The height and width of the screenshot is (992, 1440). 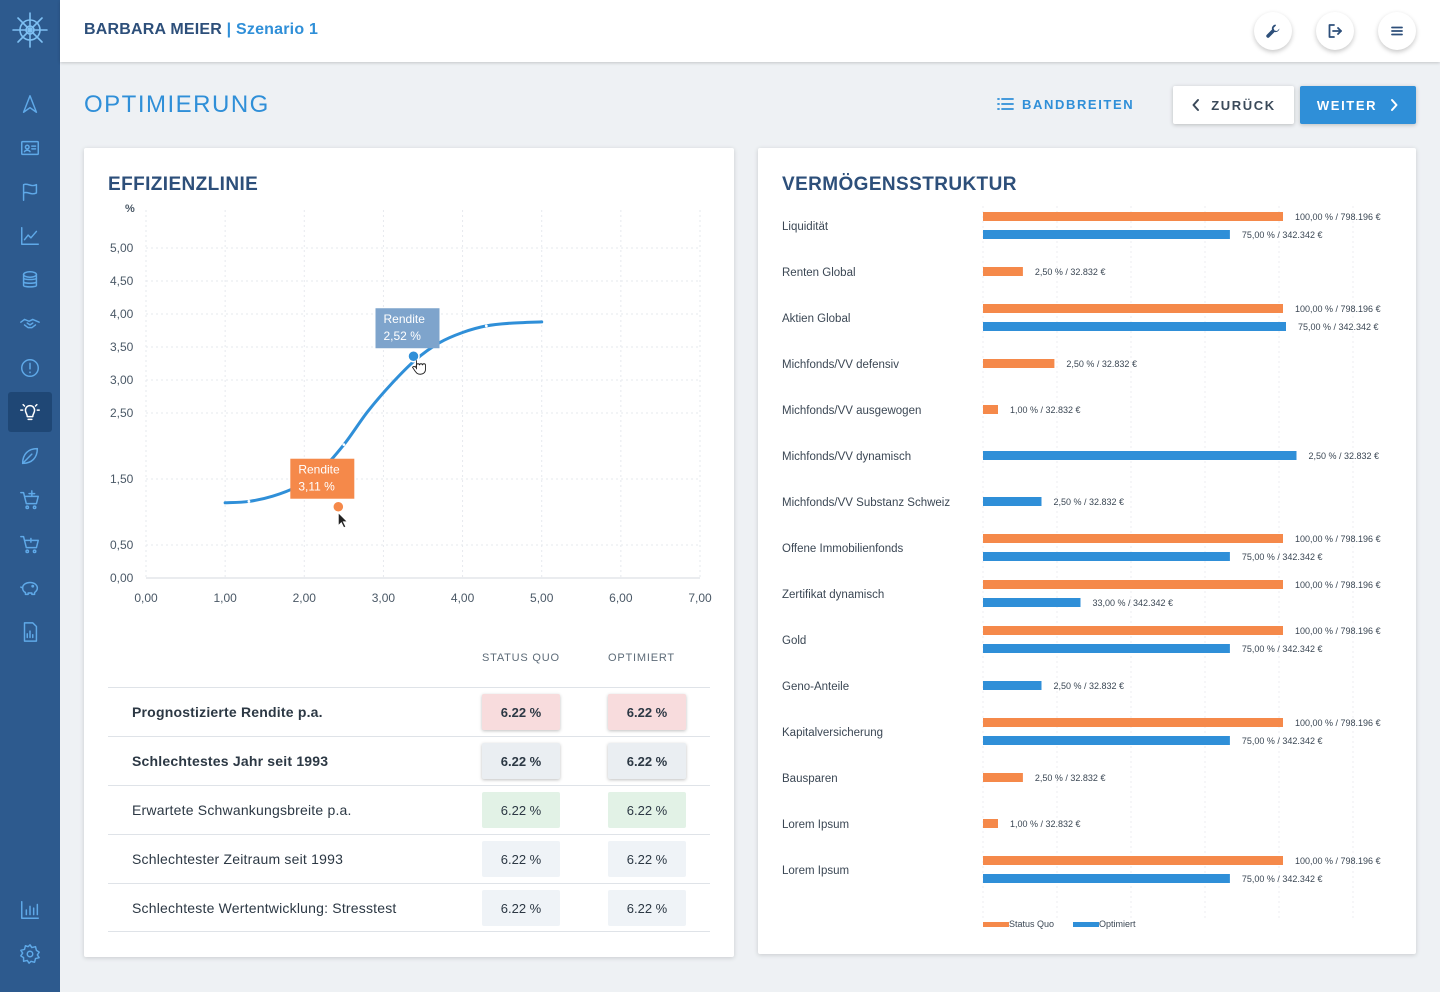 I want to click on nav-report, so click(x=30, y=632).